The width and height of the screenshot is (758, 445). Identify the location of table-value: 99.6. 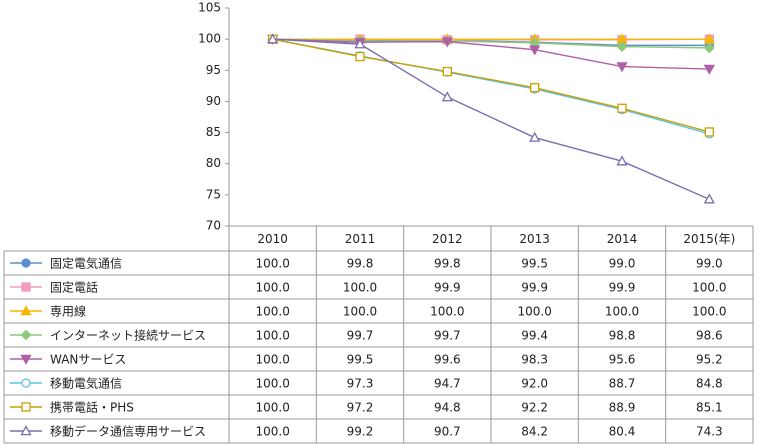
(447, 360).